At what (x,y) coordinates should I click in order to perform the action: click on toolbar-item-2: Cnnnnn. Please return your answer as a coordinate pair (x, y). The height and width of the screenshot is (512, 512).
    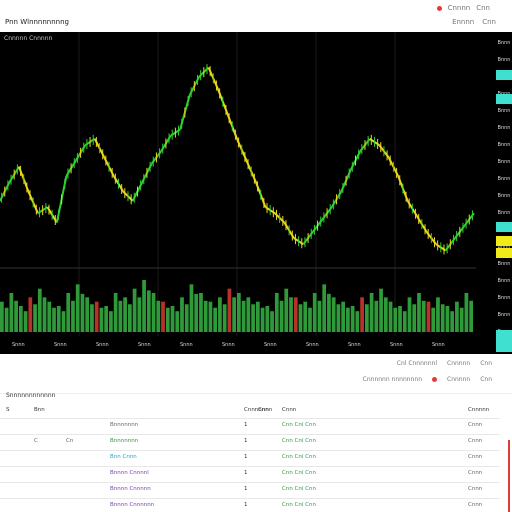
    Looking at the image, I should click on (459, 363).